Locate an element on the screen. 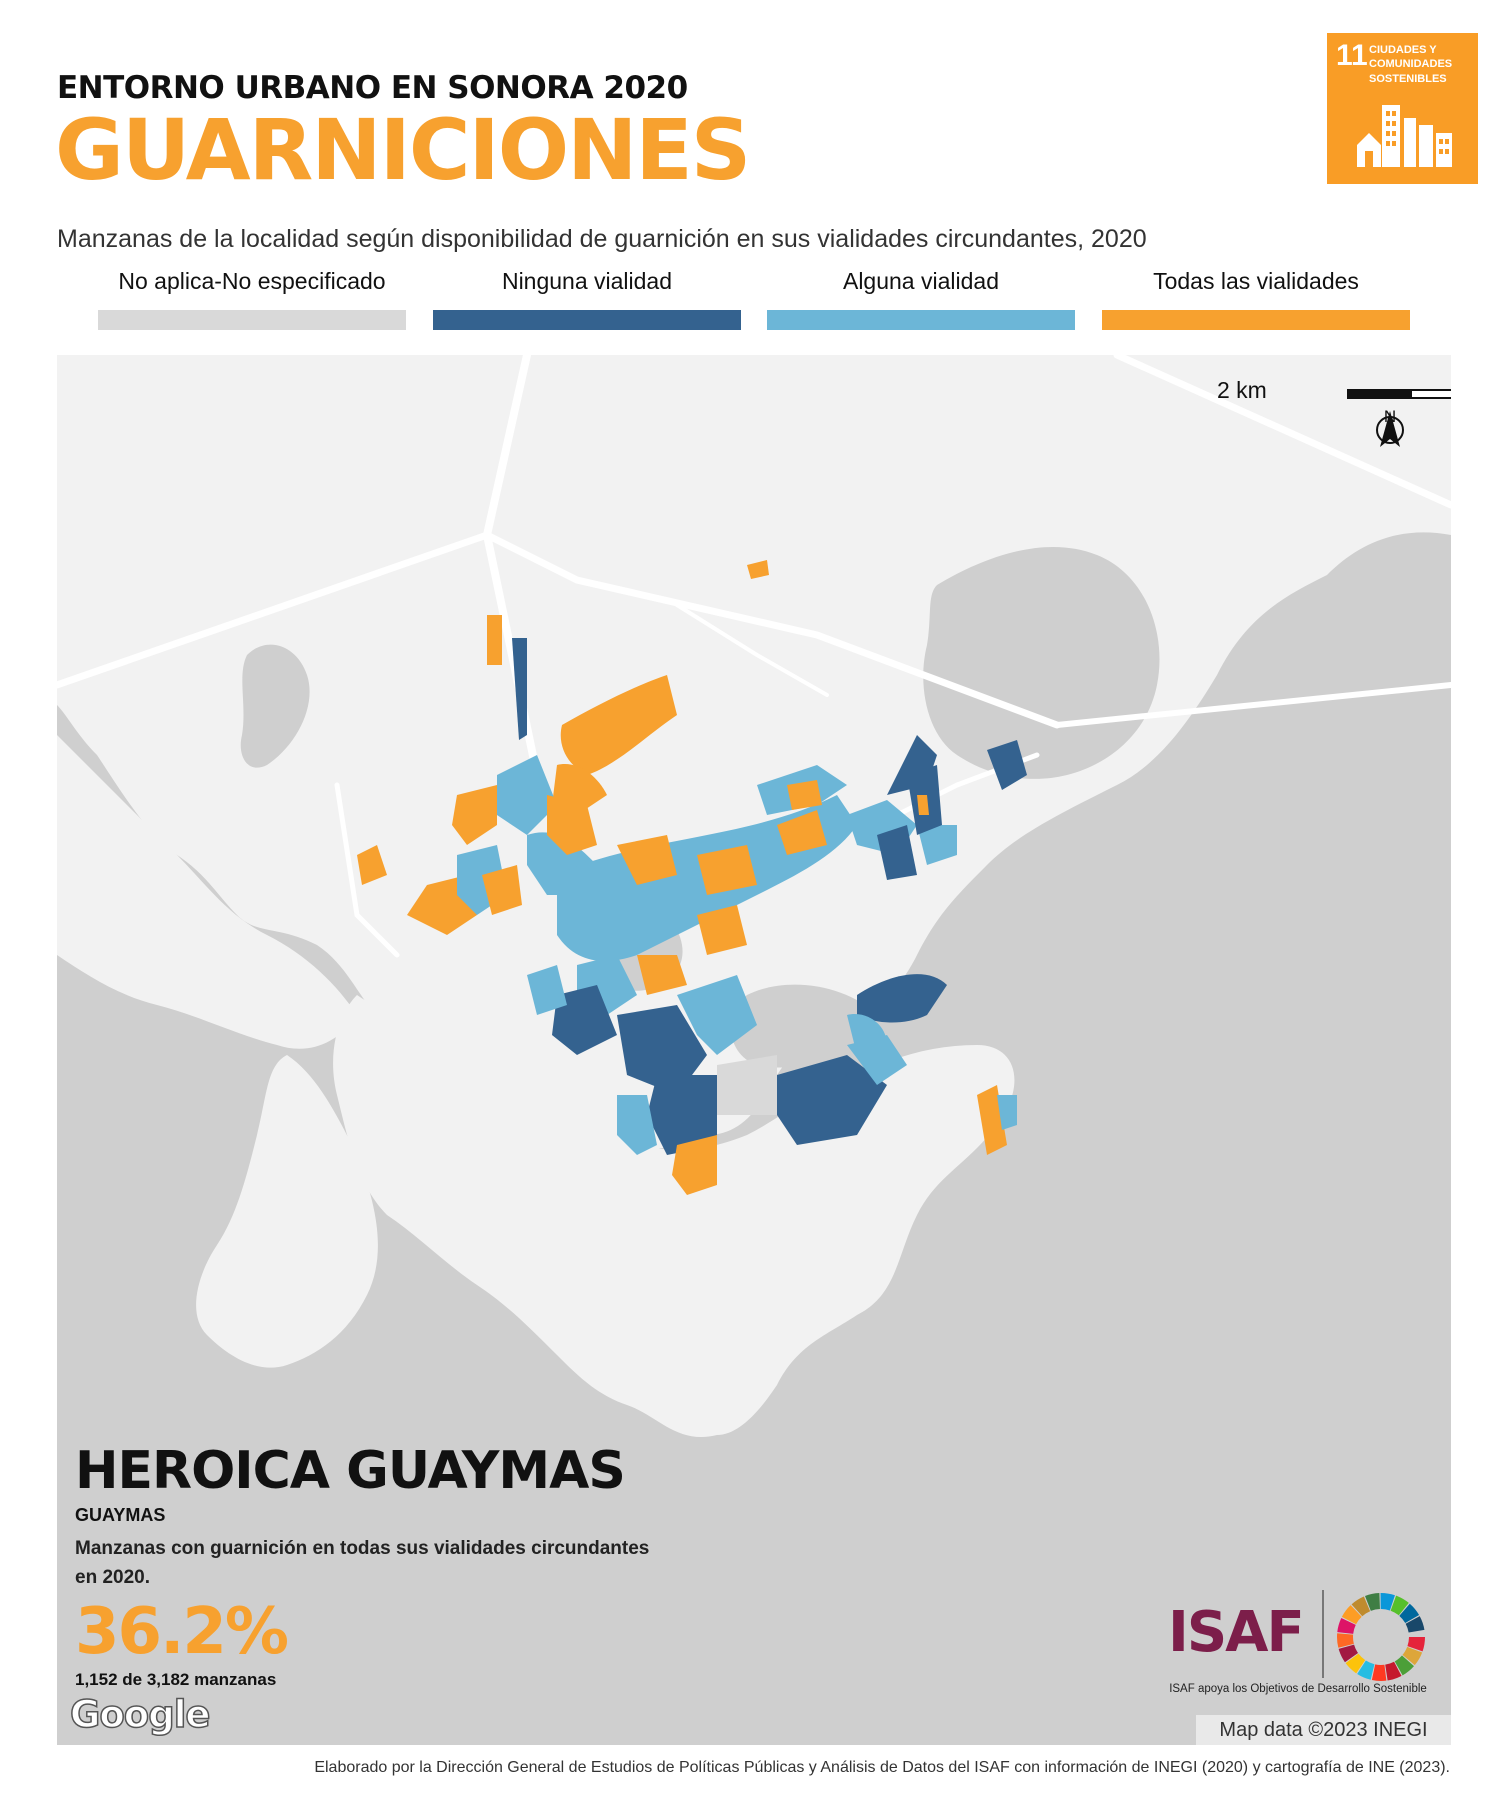 This screenshot has height=1800, width=1500. locality-name: HEROICA GUAYMAS is located at coordinates (350, 1471).